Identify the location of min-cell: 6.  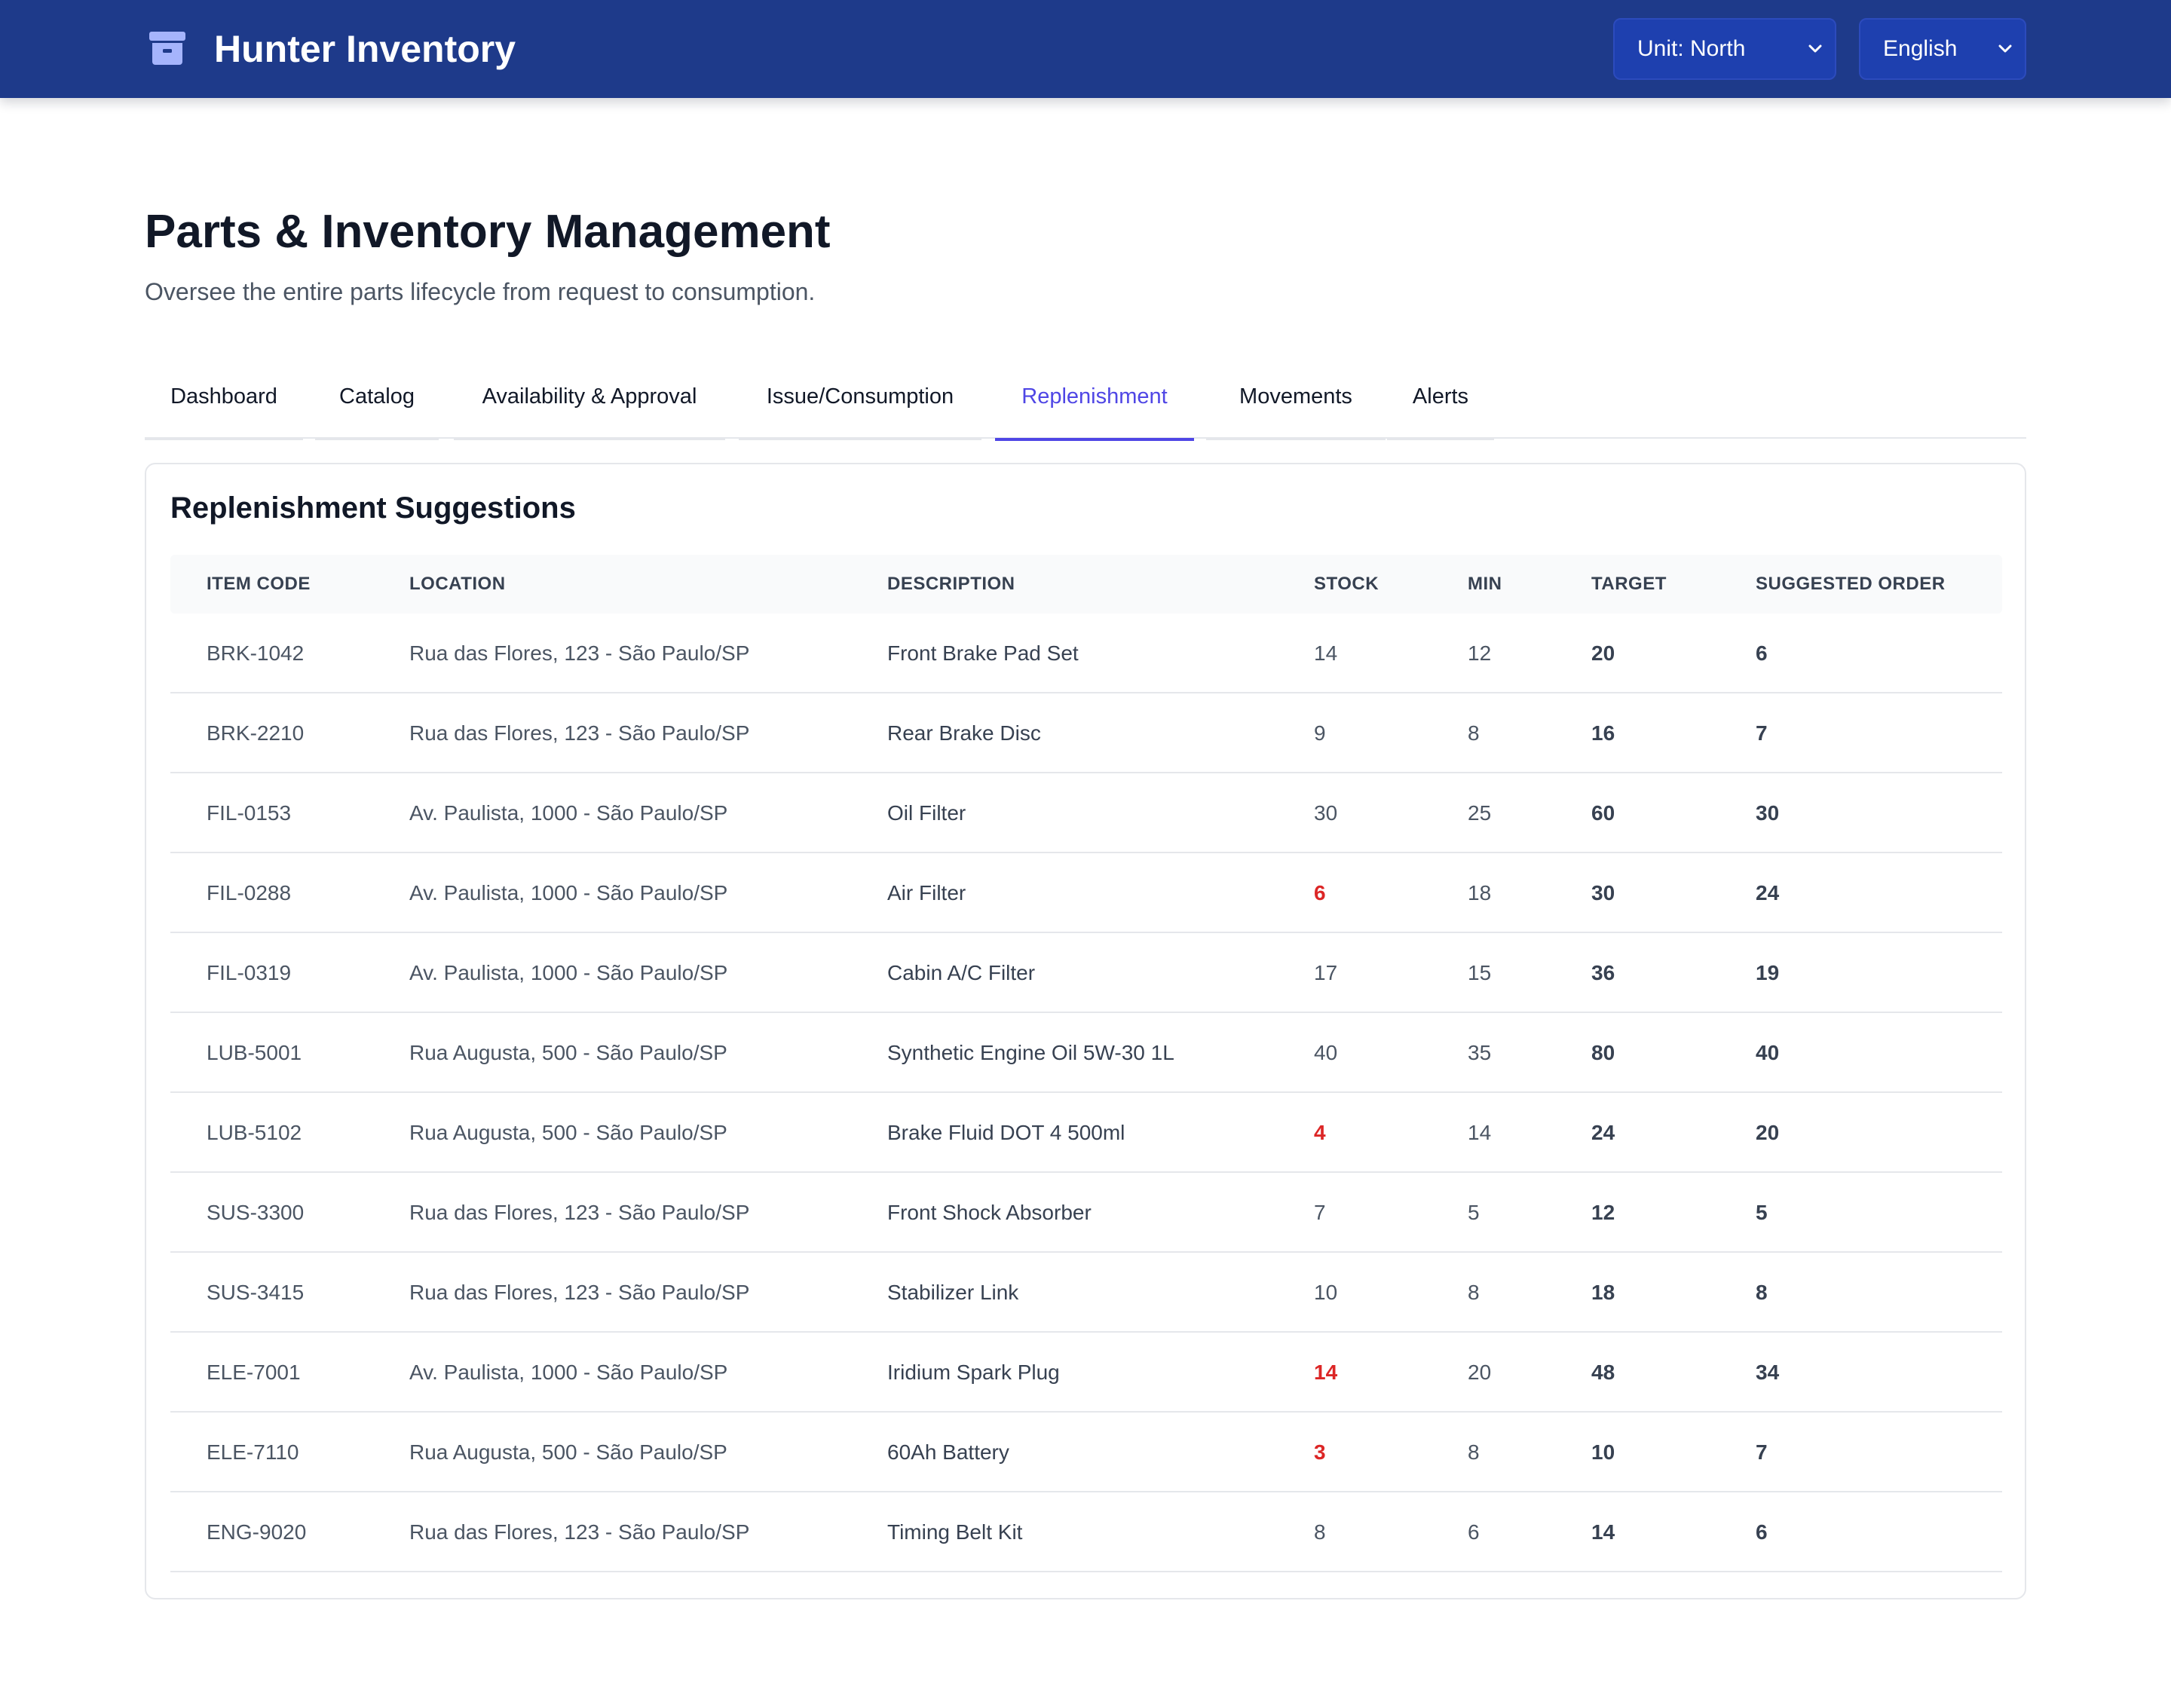
(1474, 1532).